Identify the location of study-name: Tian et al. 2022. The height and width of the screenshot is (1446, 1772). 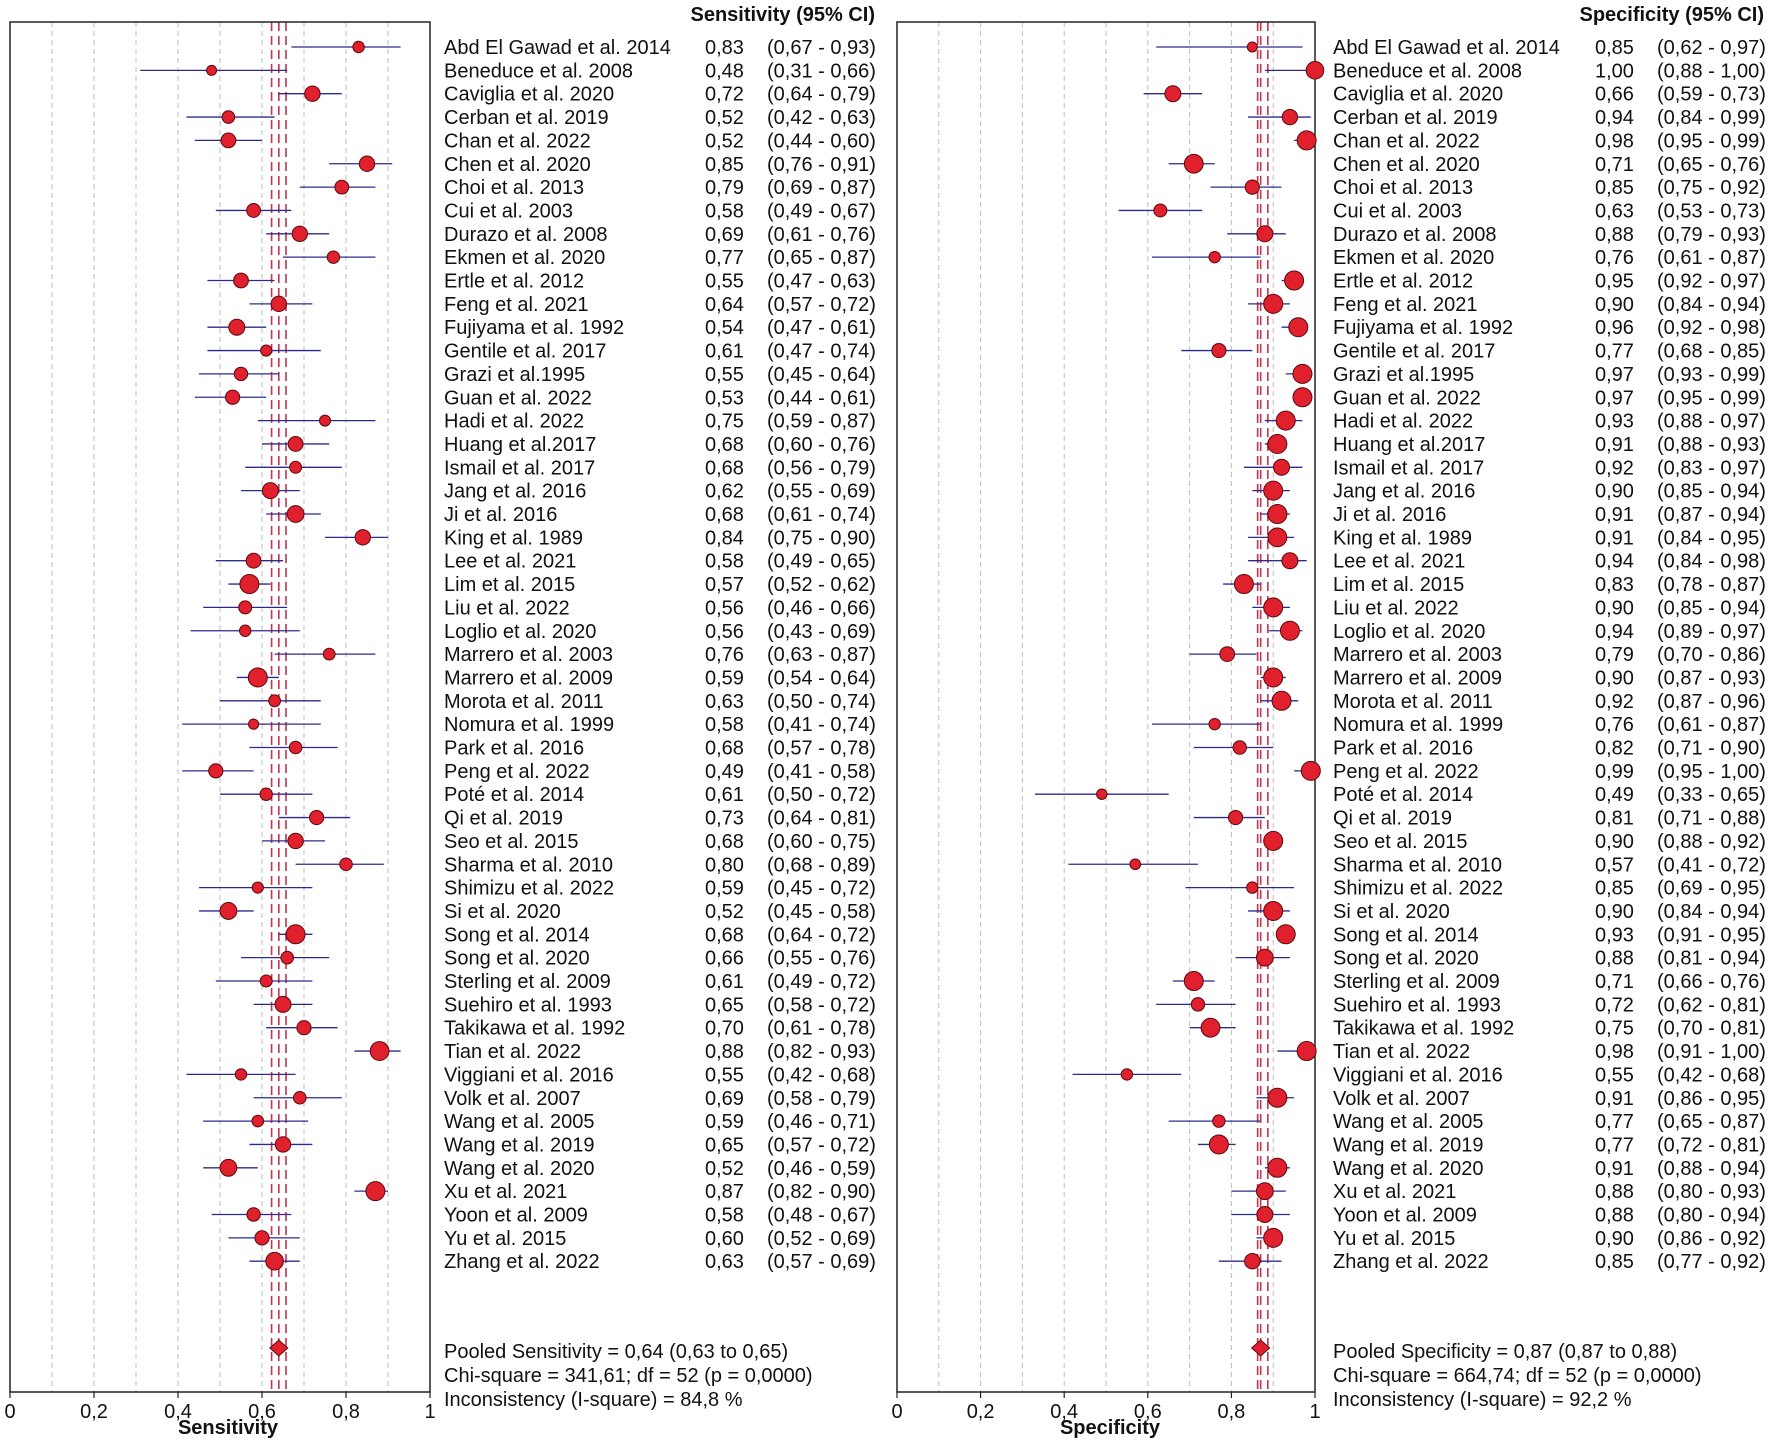
(512, 1052).